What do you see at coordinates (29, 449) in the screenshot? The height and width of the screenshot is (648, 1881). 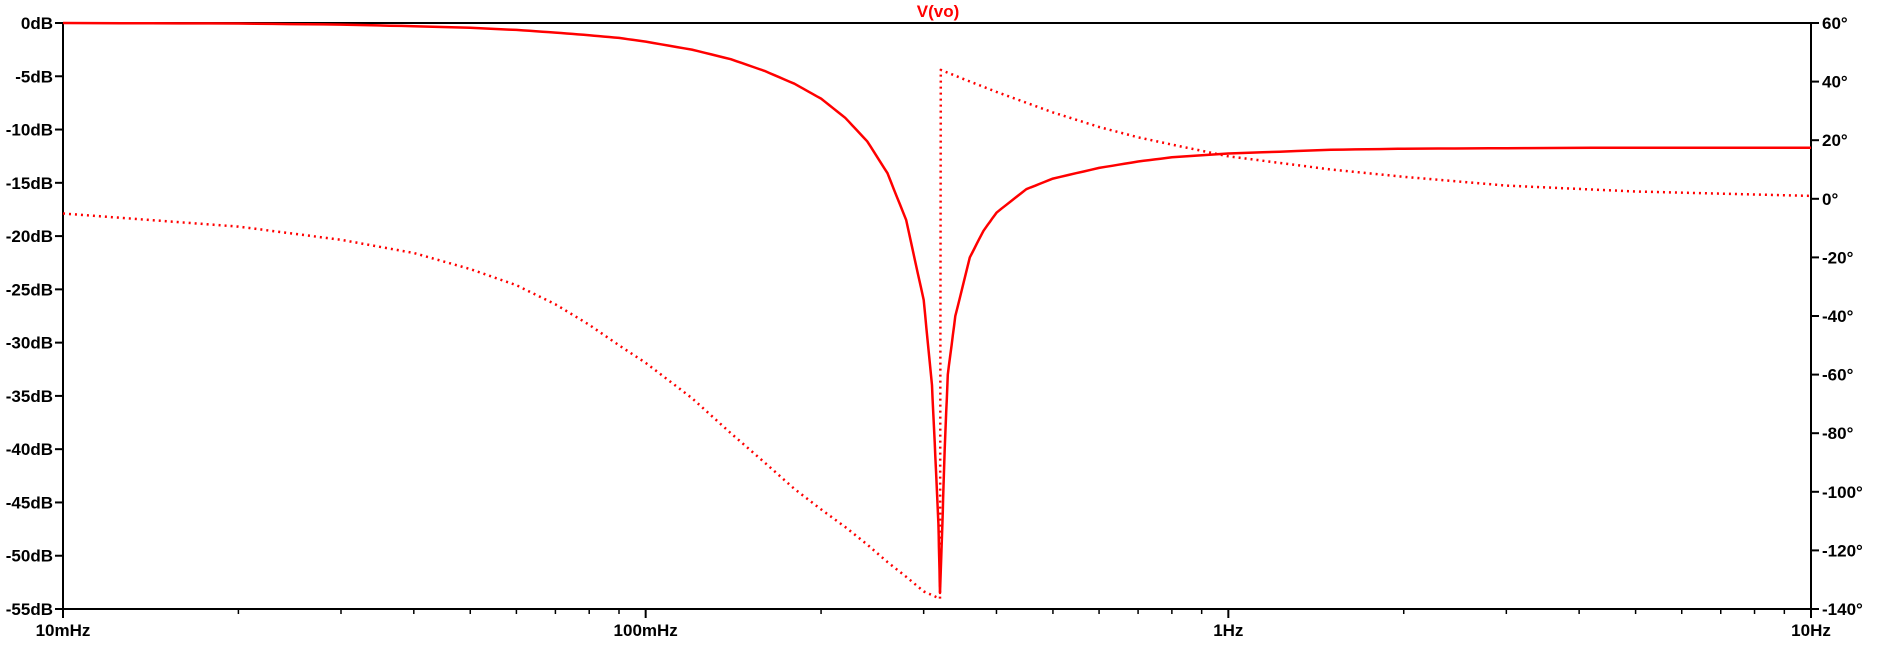 I see `left-tick-label: -40dB` at bounding box center [29, 449].